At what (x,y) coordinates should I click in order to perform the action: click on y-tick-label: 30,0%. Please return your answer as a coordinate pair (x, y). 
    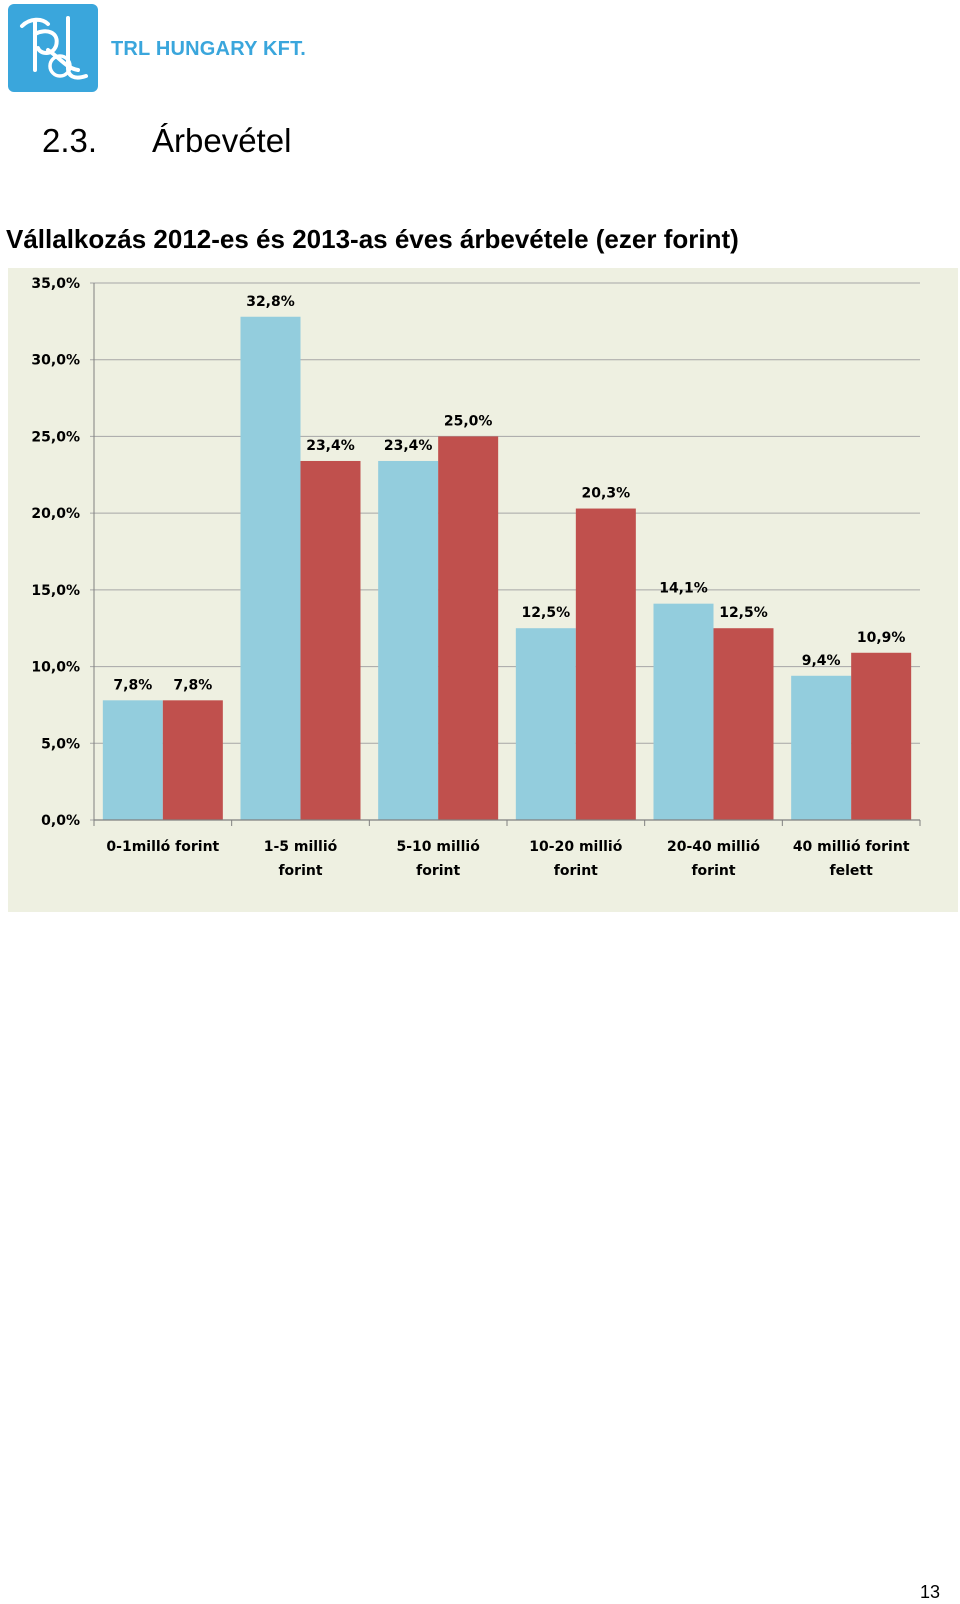
    Looking at the image, I should click on (55, 361).